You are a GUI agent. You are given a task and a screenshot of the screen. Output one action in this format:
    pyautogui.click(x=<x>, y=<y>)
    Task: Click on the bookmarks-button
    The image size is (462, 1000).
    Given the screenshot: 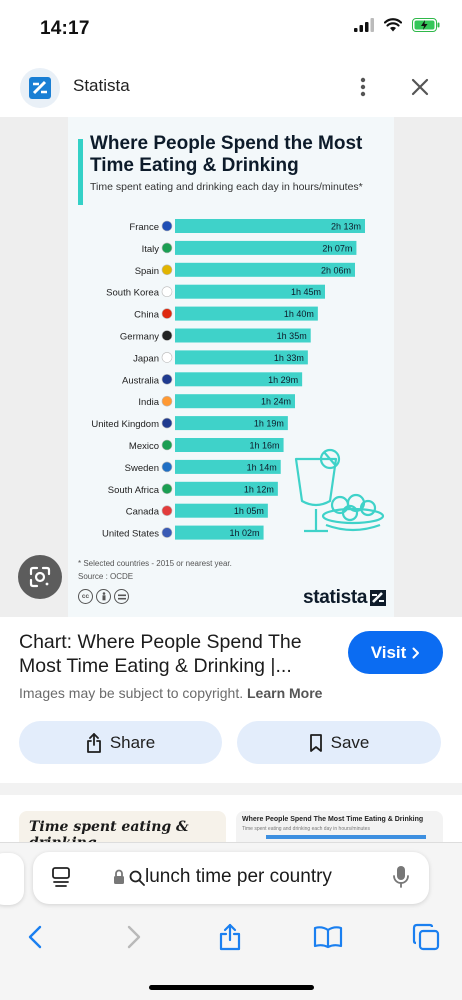 What is the action you would take?
    pyautogui.click(x=328, y=937)
    